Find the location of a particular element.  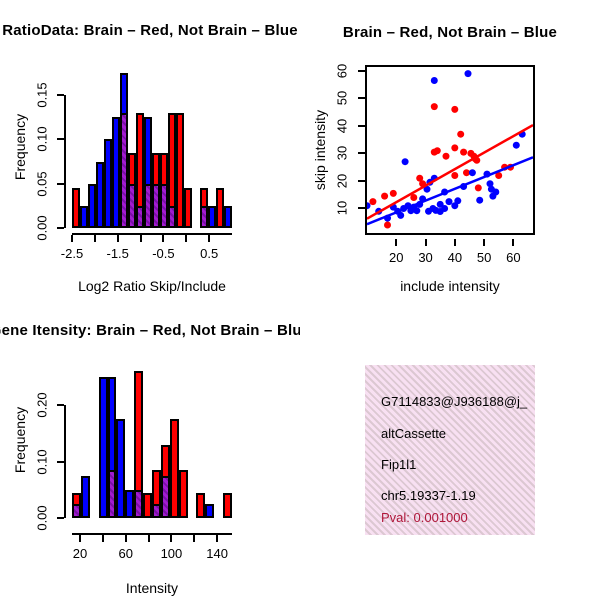

y-tick-label: 0.15 is located at coordinates (42, 95).